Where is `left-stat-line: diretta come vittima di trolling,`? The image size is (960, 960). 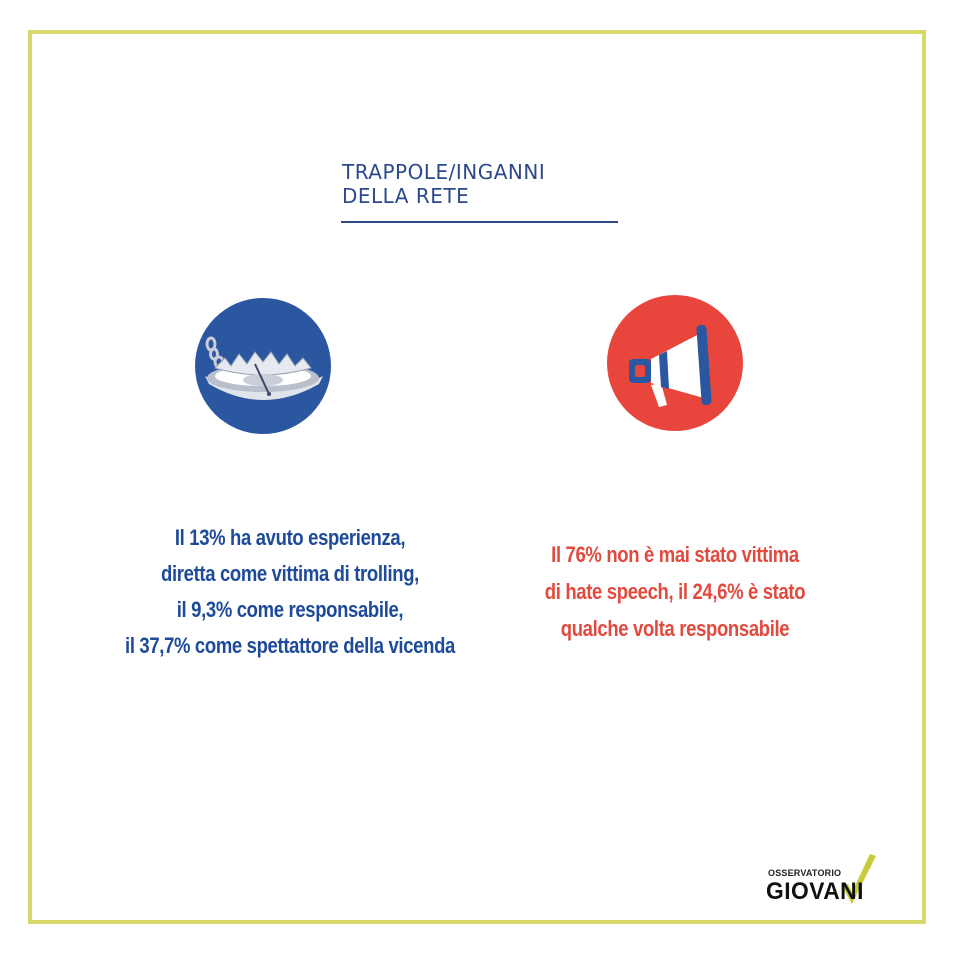
left-stat-line: diretta come vittima di trolling, is located at coordinates (290, 573).